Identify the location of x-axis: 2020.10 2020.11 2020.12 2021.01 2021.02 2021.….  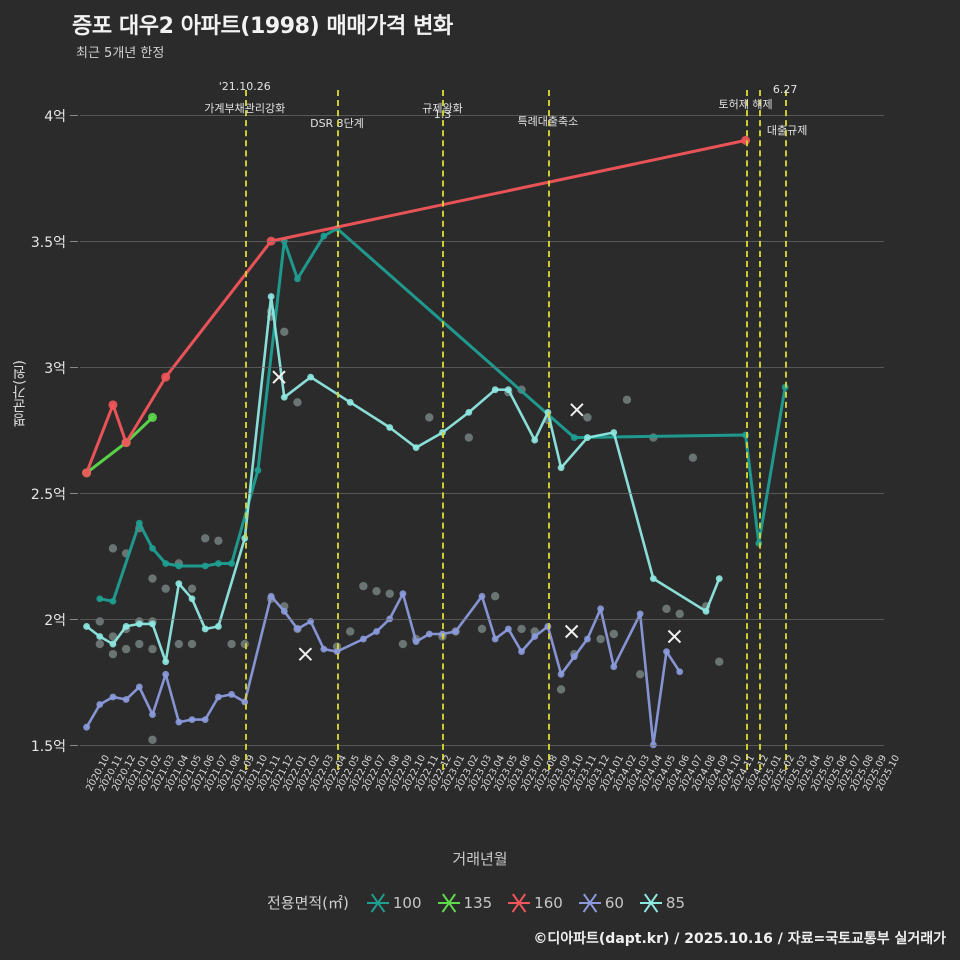
(491, 805).